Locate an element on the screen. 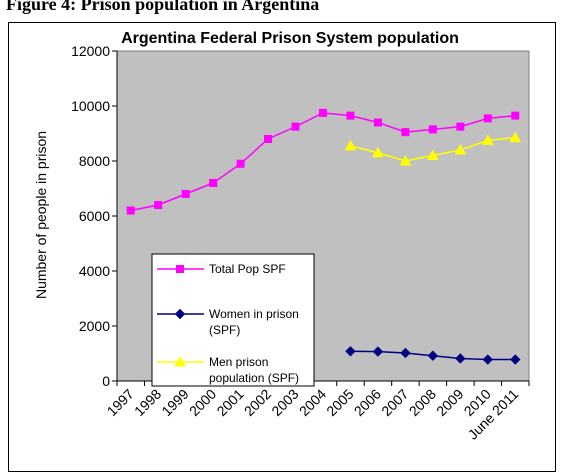 This screenshot has width=564, height=475. x-tick-label: 1998 is located at coordinates (147, 402).